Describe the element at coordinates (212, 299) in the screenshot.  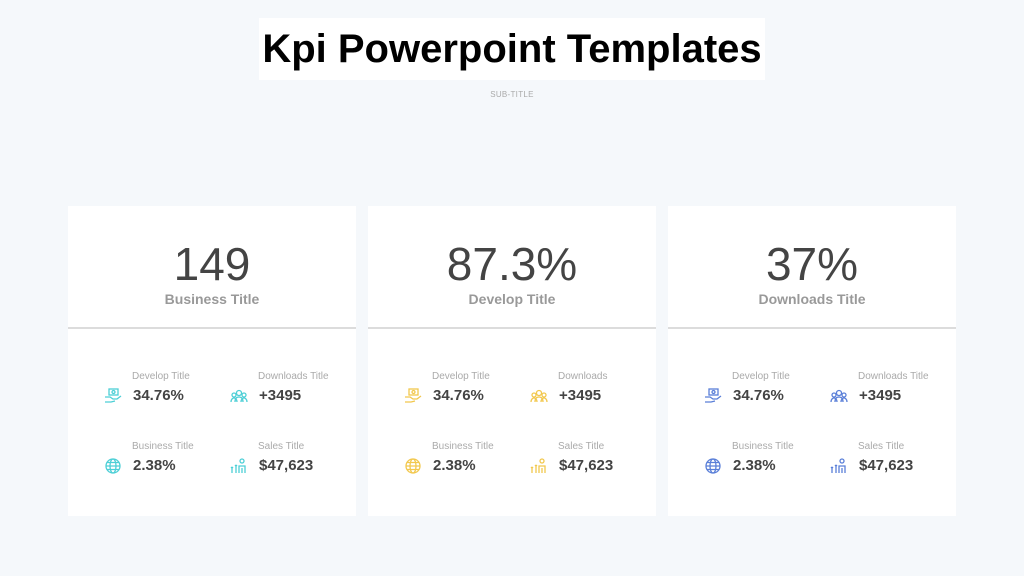
I see `kpi-label: Business Title` at that location.